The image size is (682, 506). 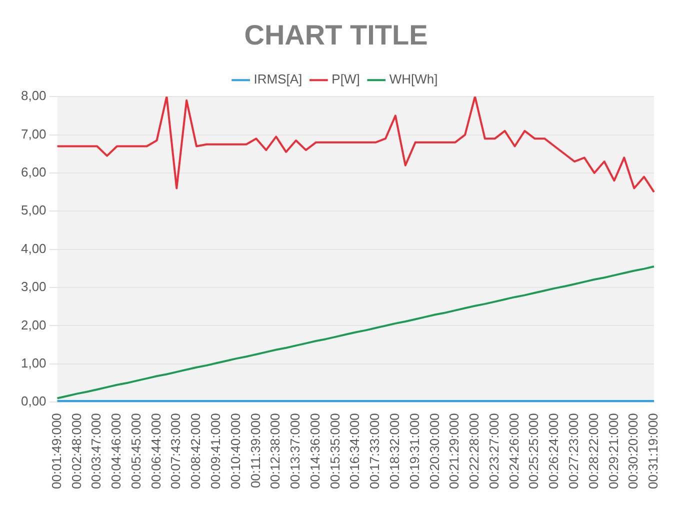 I want to click on y-tick-label: 5,00, so click(x=33, y=210).